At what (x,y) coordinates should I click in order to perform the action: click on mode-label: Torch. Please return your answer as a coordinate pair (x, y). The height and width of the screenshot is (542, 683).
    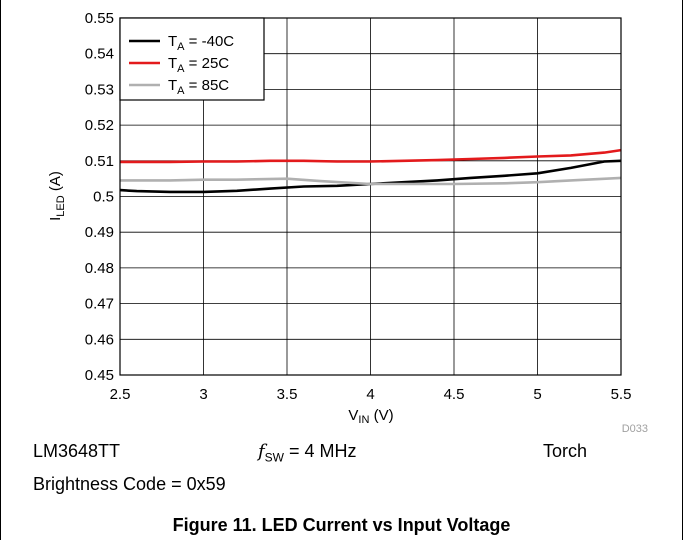
    Looking at the image, I should click on (565, 451).